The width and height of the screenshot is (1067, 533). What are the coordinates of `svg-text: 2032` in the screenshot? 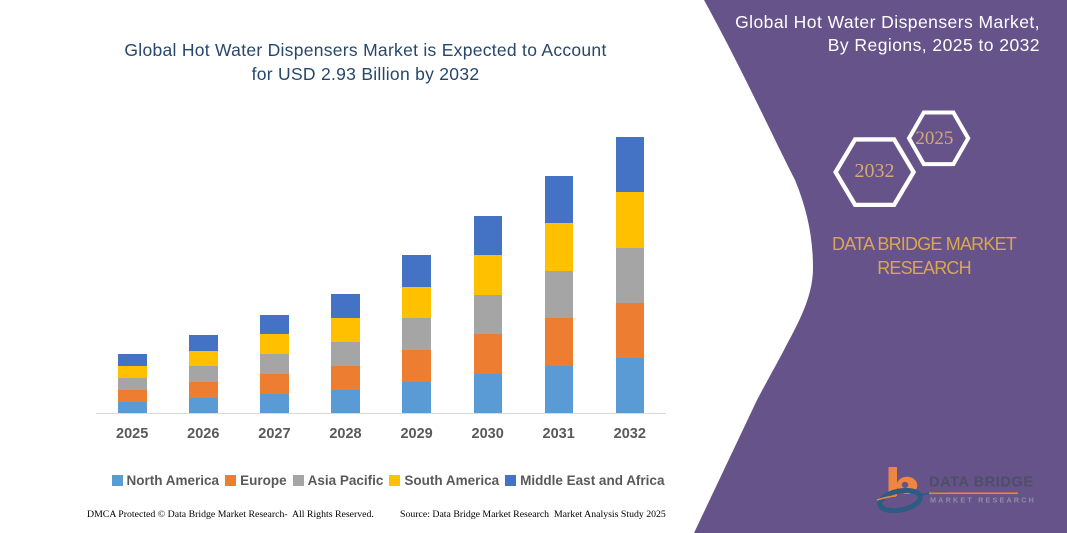 It's located at (875, 171).